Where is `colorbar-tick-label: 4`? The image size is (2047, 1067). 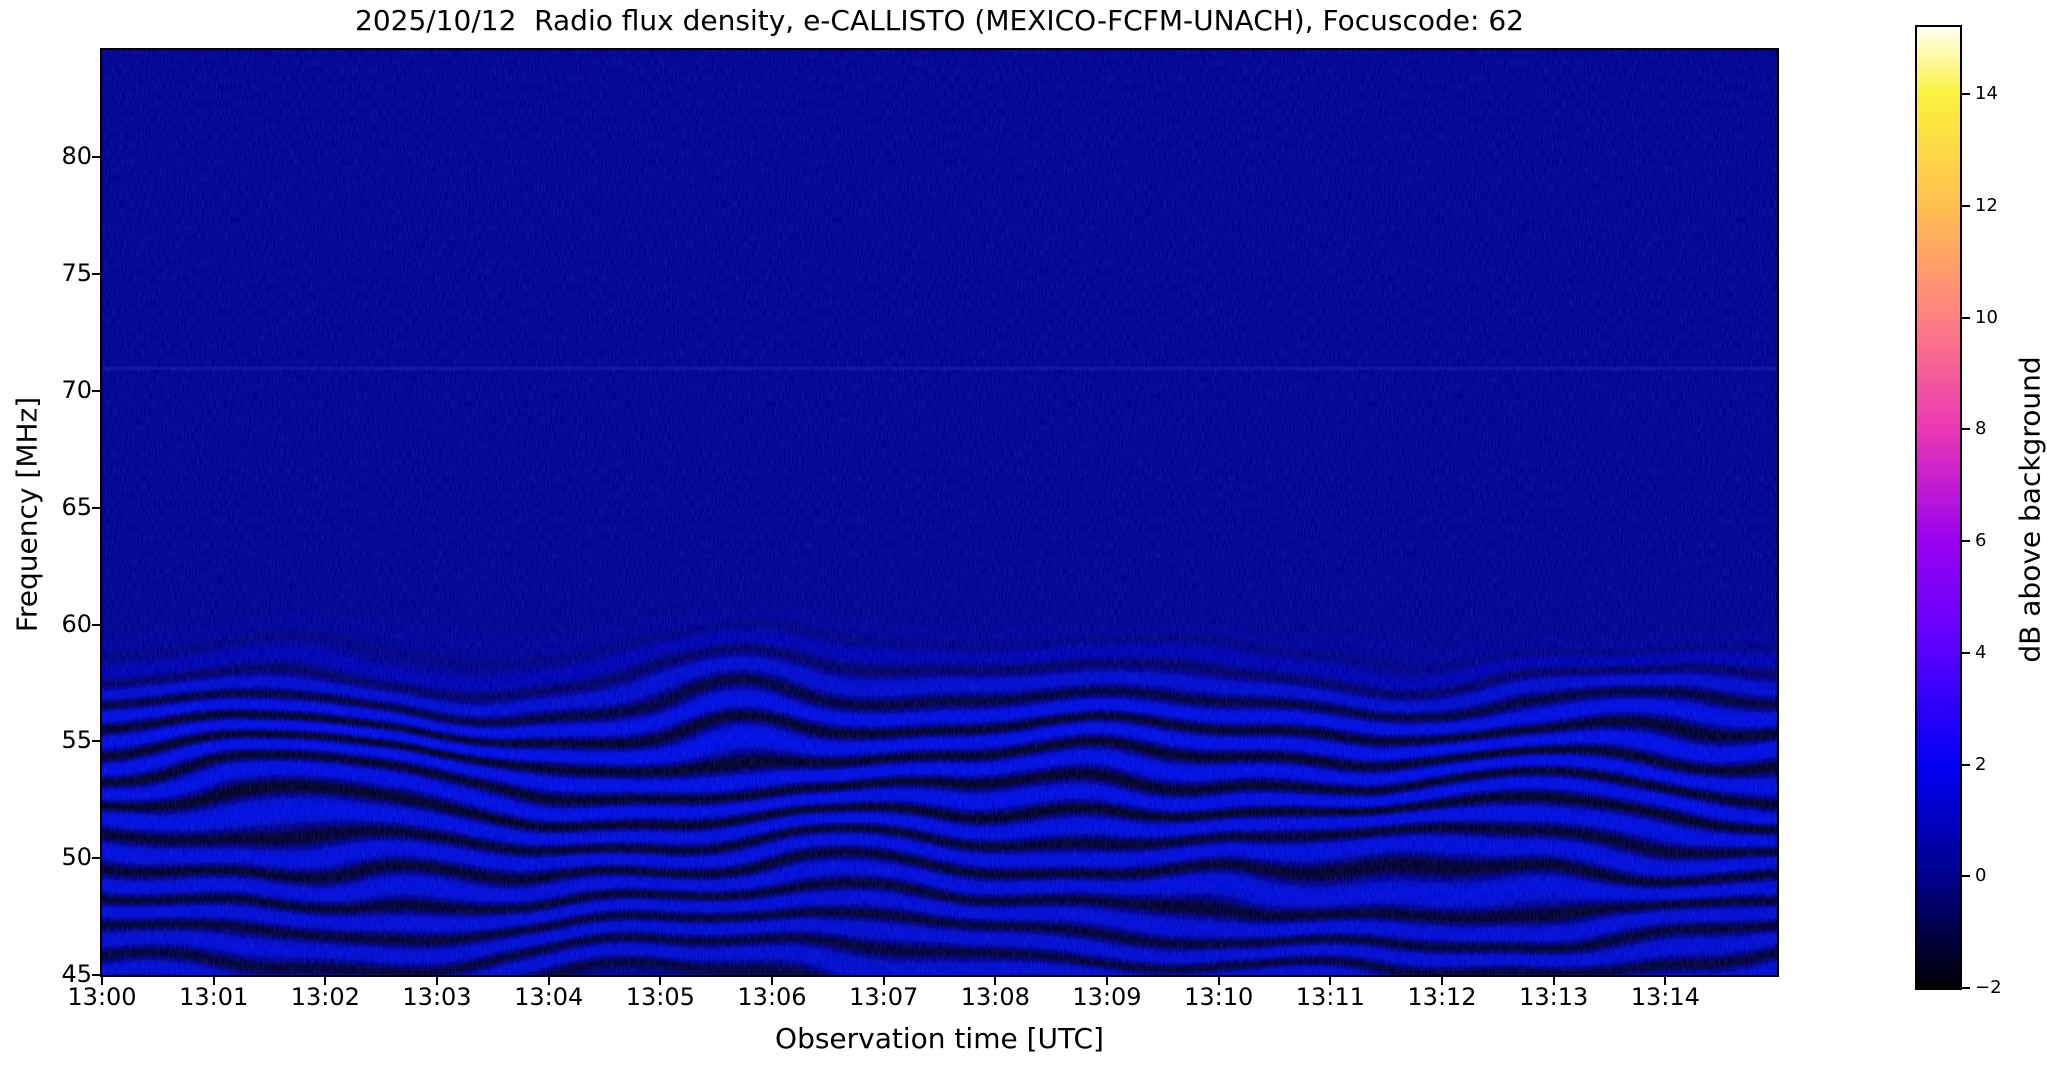 colorbar-tick-label: 4 is located at coordinates (1981, 652).